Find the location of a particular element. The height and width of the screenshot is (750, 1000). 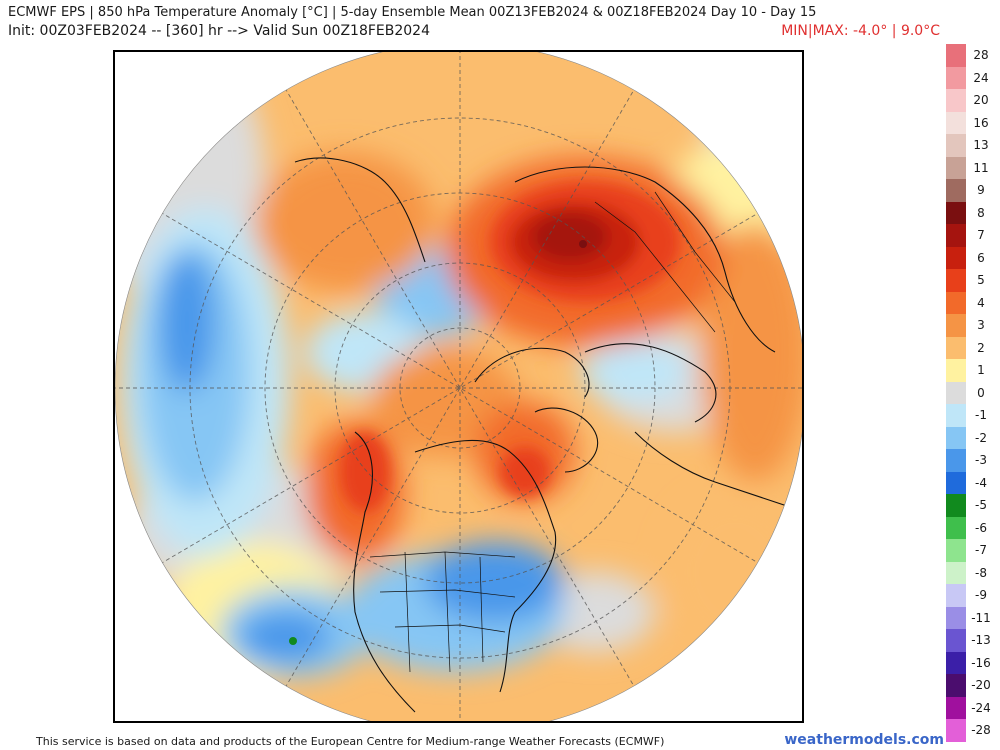

max-marker is located at coordinates (583, 244).